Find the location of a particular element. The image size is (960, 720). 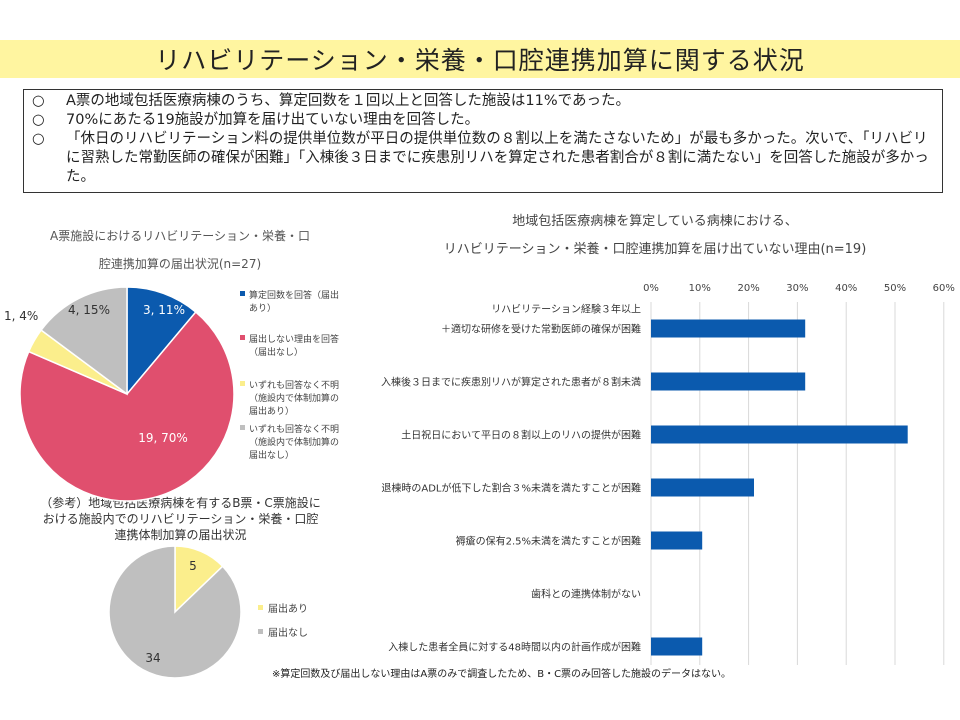

pie1-legend-label: 届出しない理由を回答 is located at coordinates (294, 339).